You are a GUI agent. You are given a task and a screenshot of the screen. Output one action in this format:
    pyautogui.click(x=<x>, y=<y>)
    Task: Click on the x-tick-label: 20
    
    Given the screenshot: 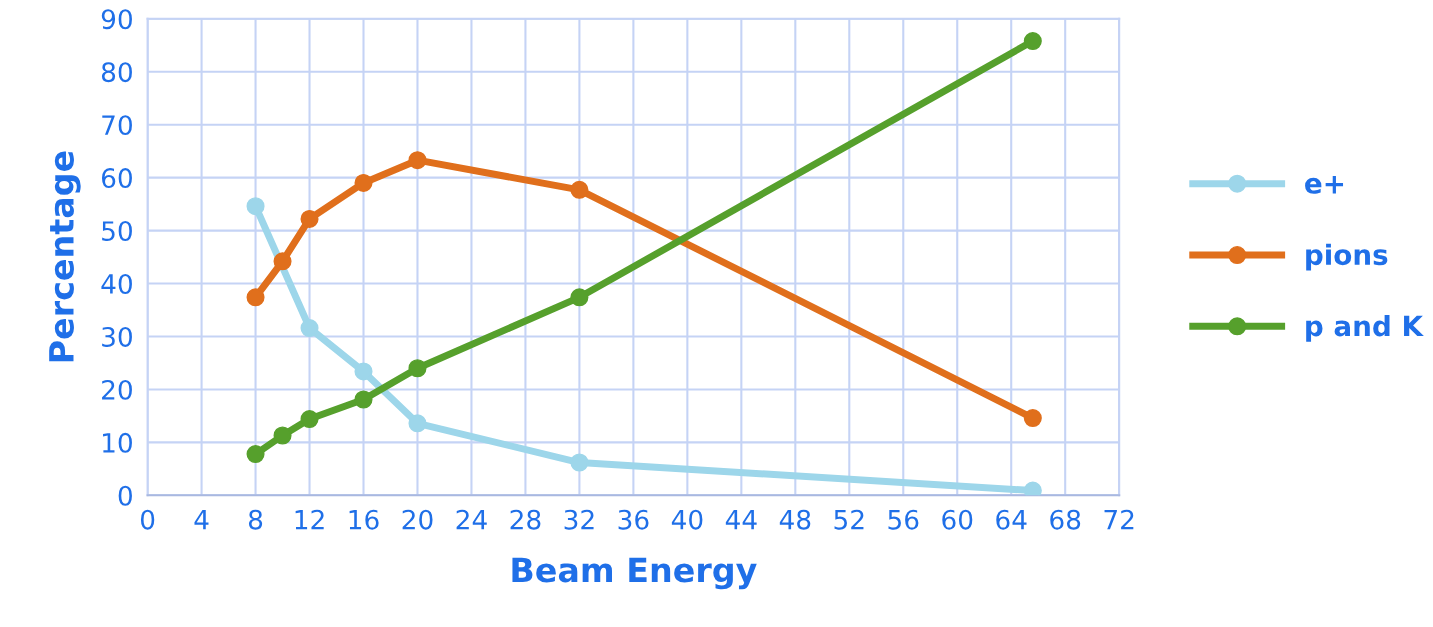 What is the action you would take?
    pyautogui.click(x=417, y=519)
    